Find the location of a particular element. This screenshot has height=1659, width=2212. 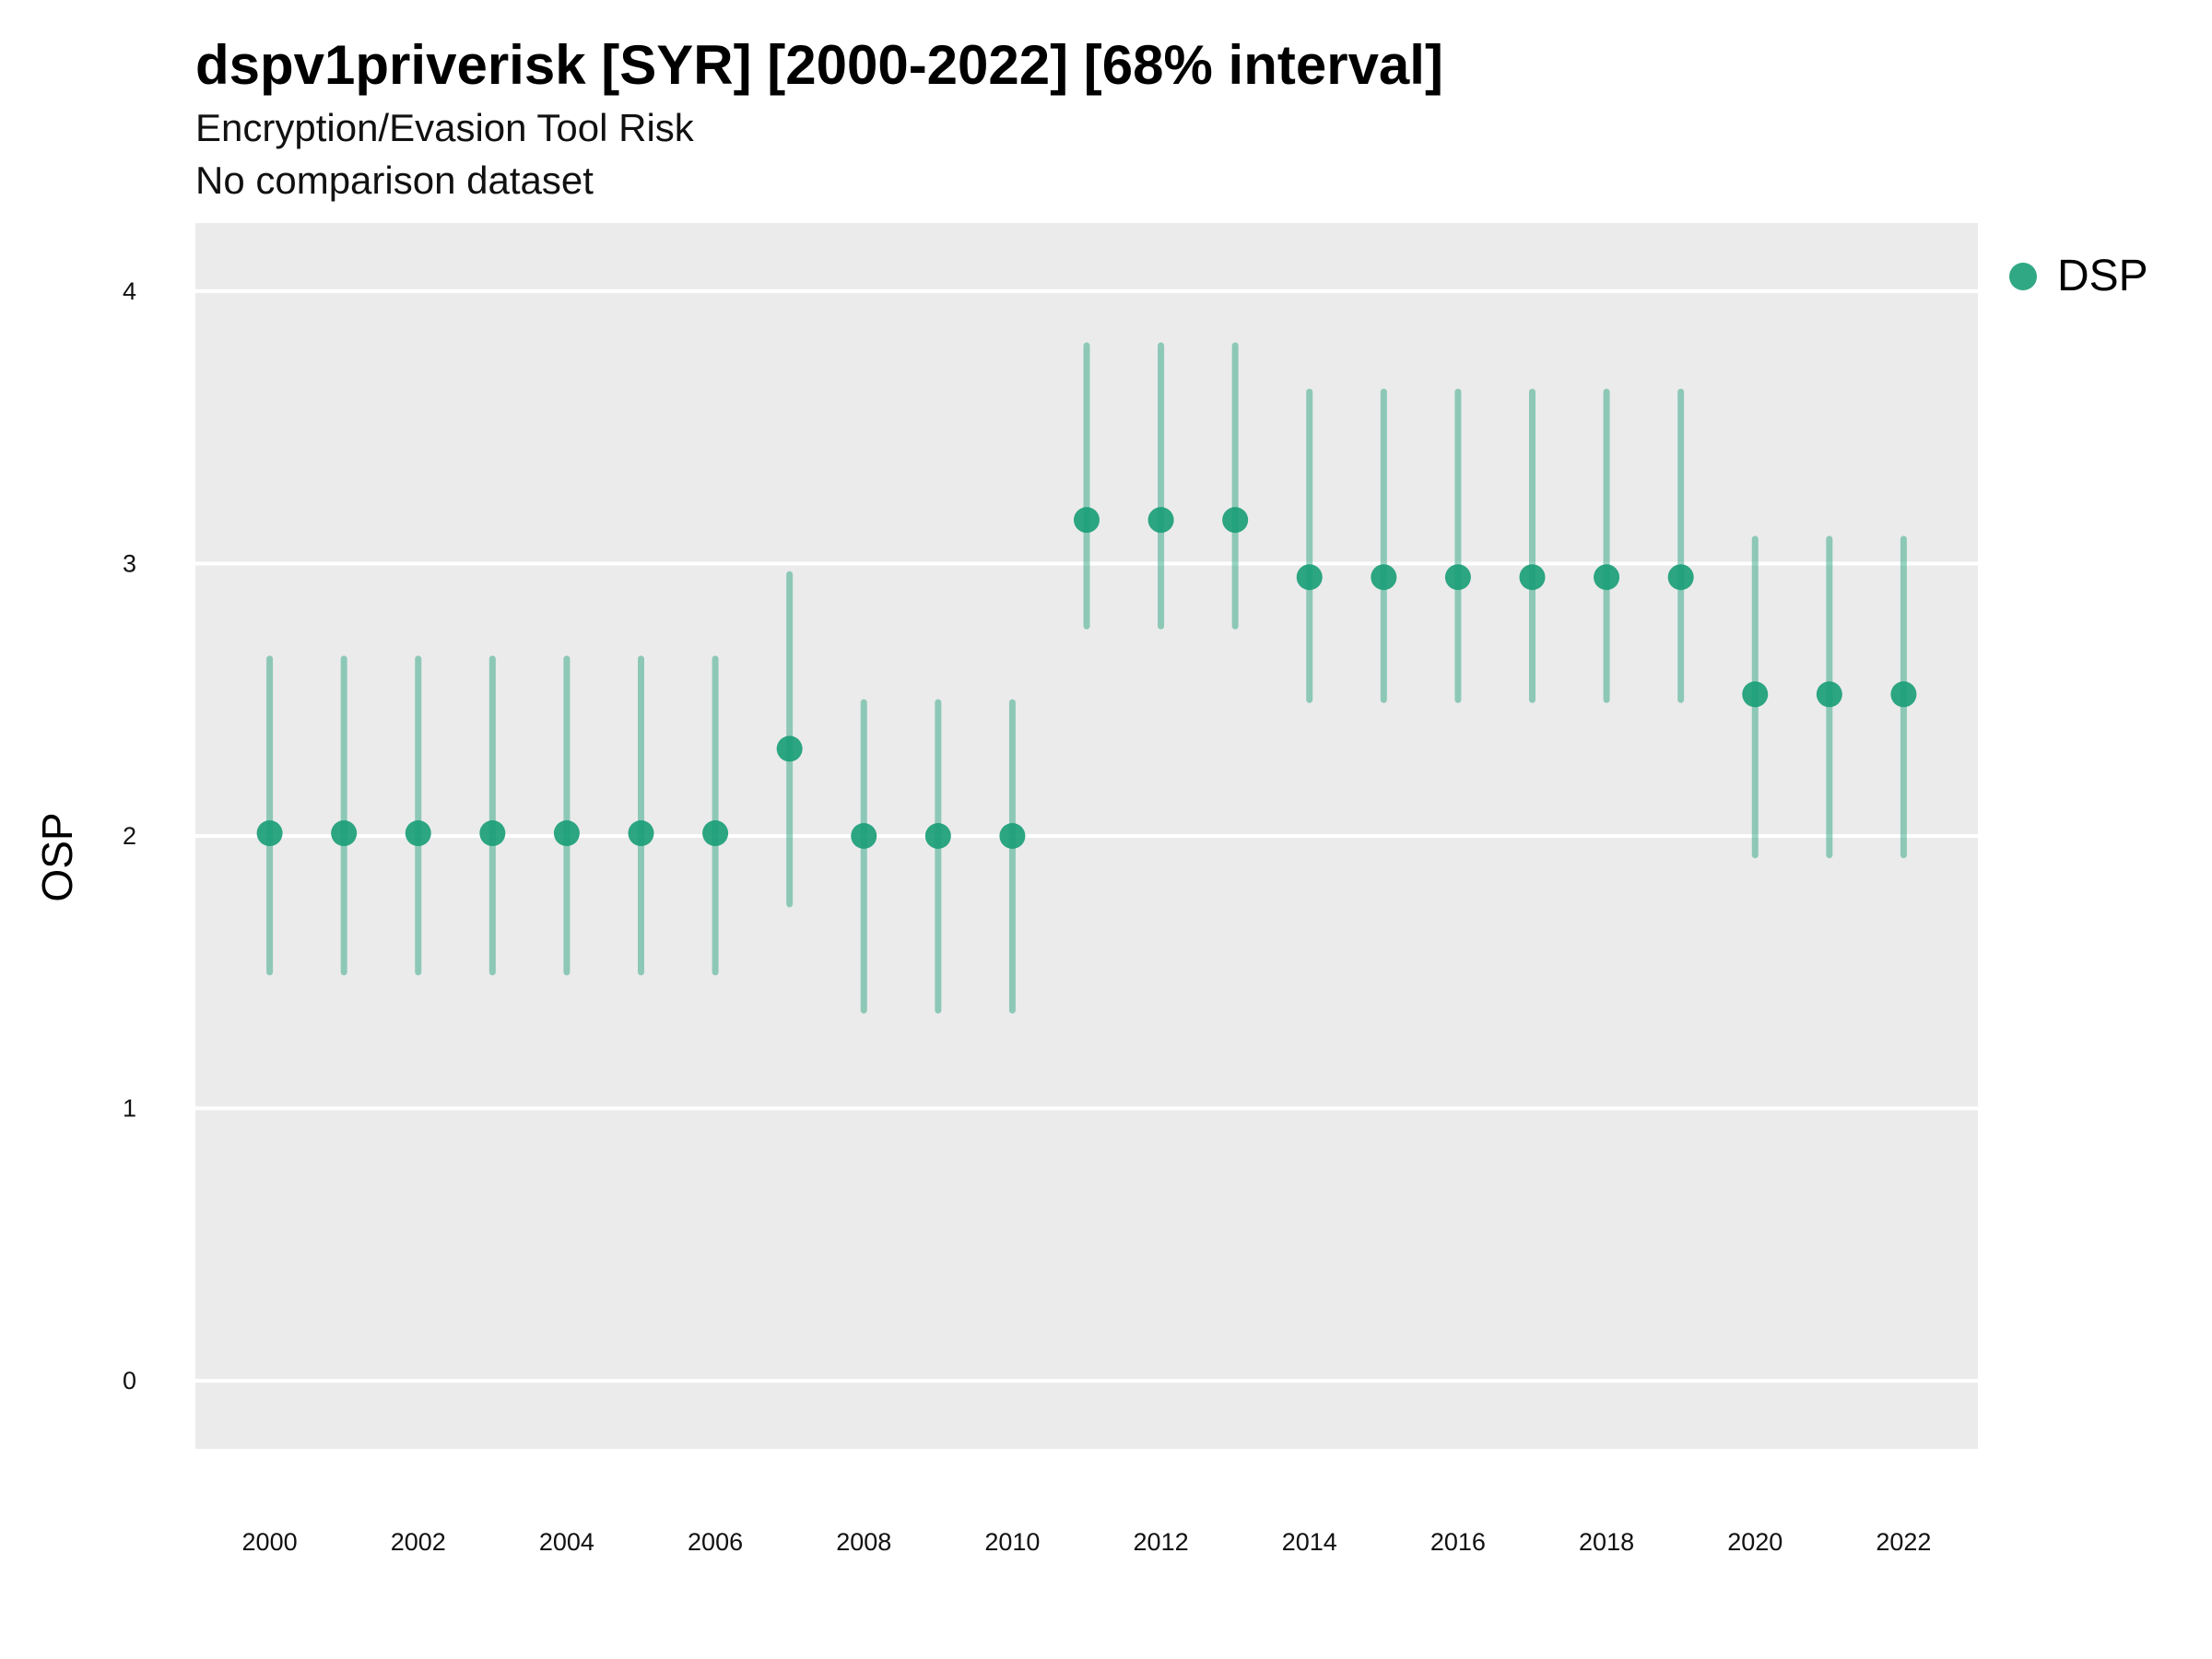

y-tick-label: 2 is located at coordinates (129, 836).